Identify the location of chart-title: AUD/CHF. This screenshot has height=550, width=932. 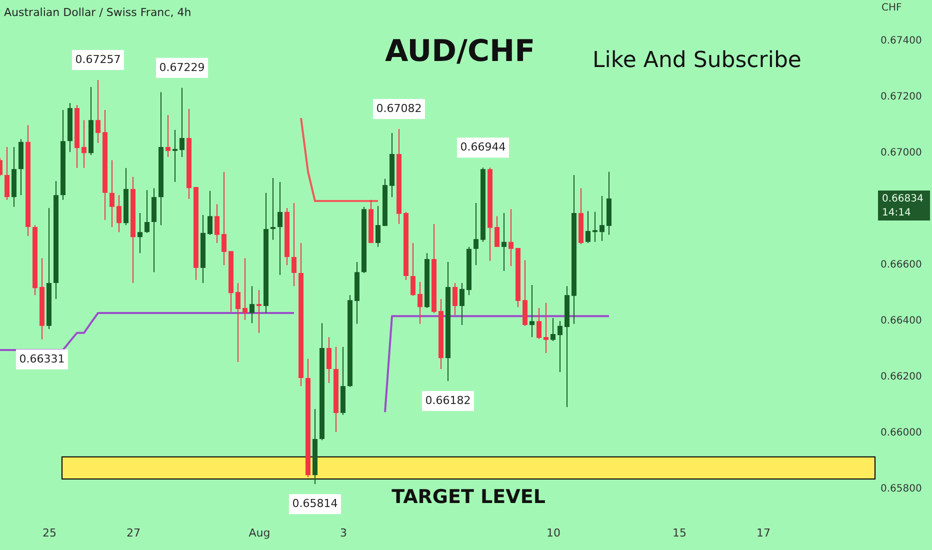
(460, 51).